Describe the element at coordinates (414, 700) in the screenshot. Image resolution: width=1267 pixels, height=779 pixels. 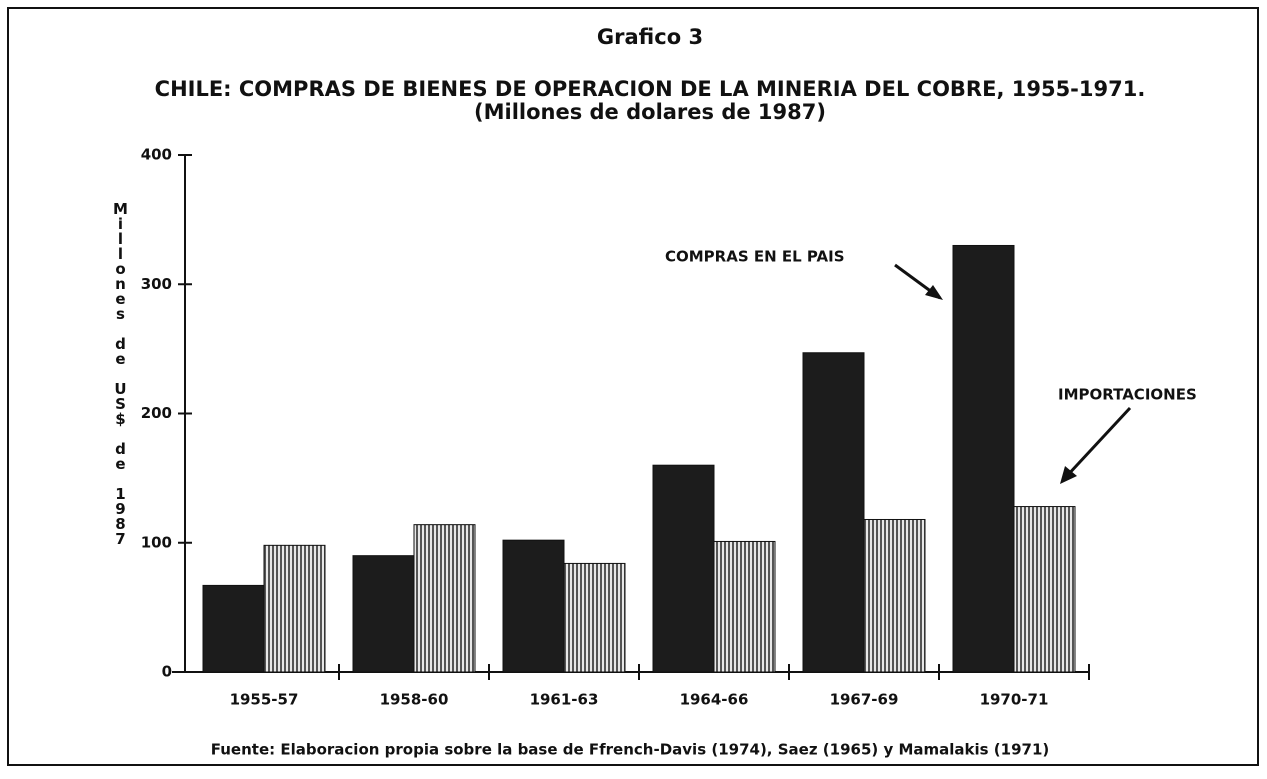
I see `x-tick-label: 1958-60` at that location.